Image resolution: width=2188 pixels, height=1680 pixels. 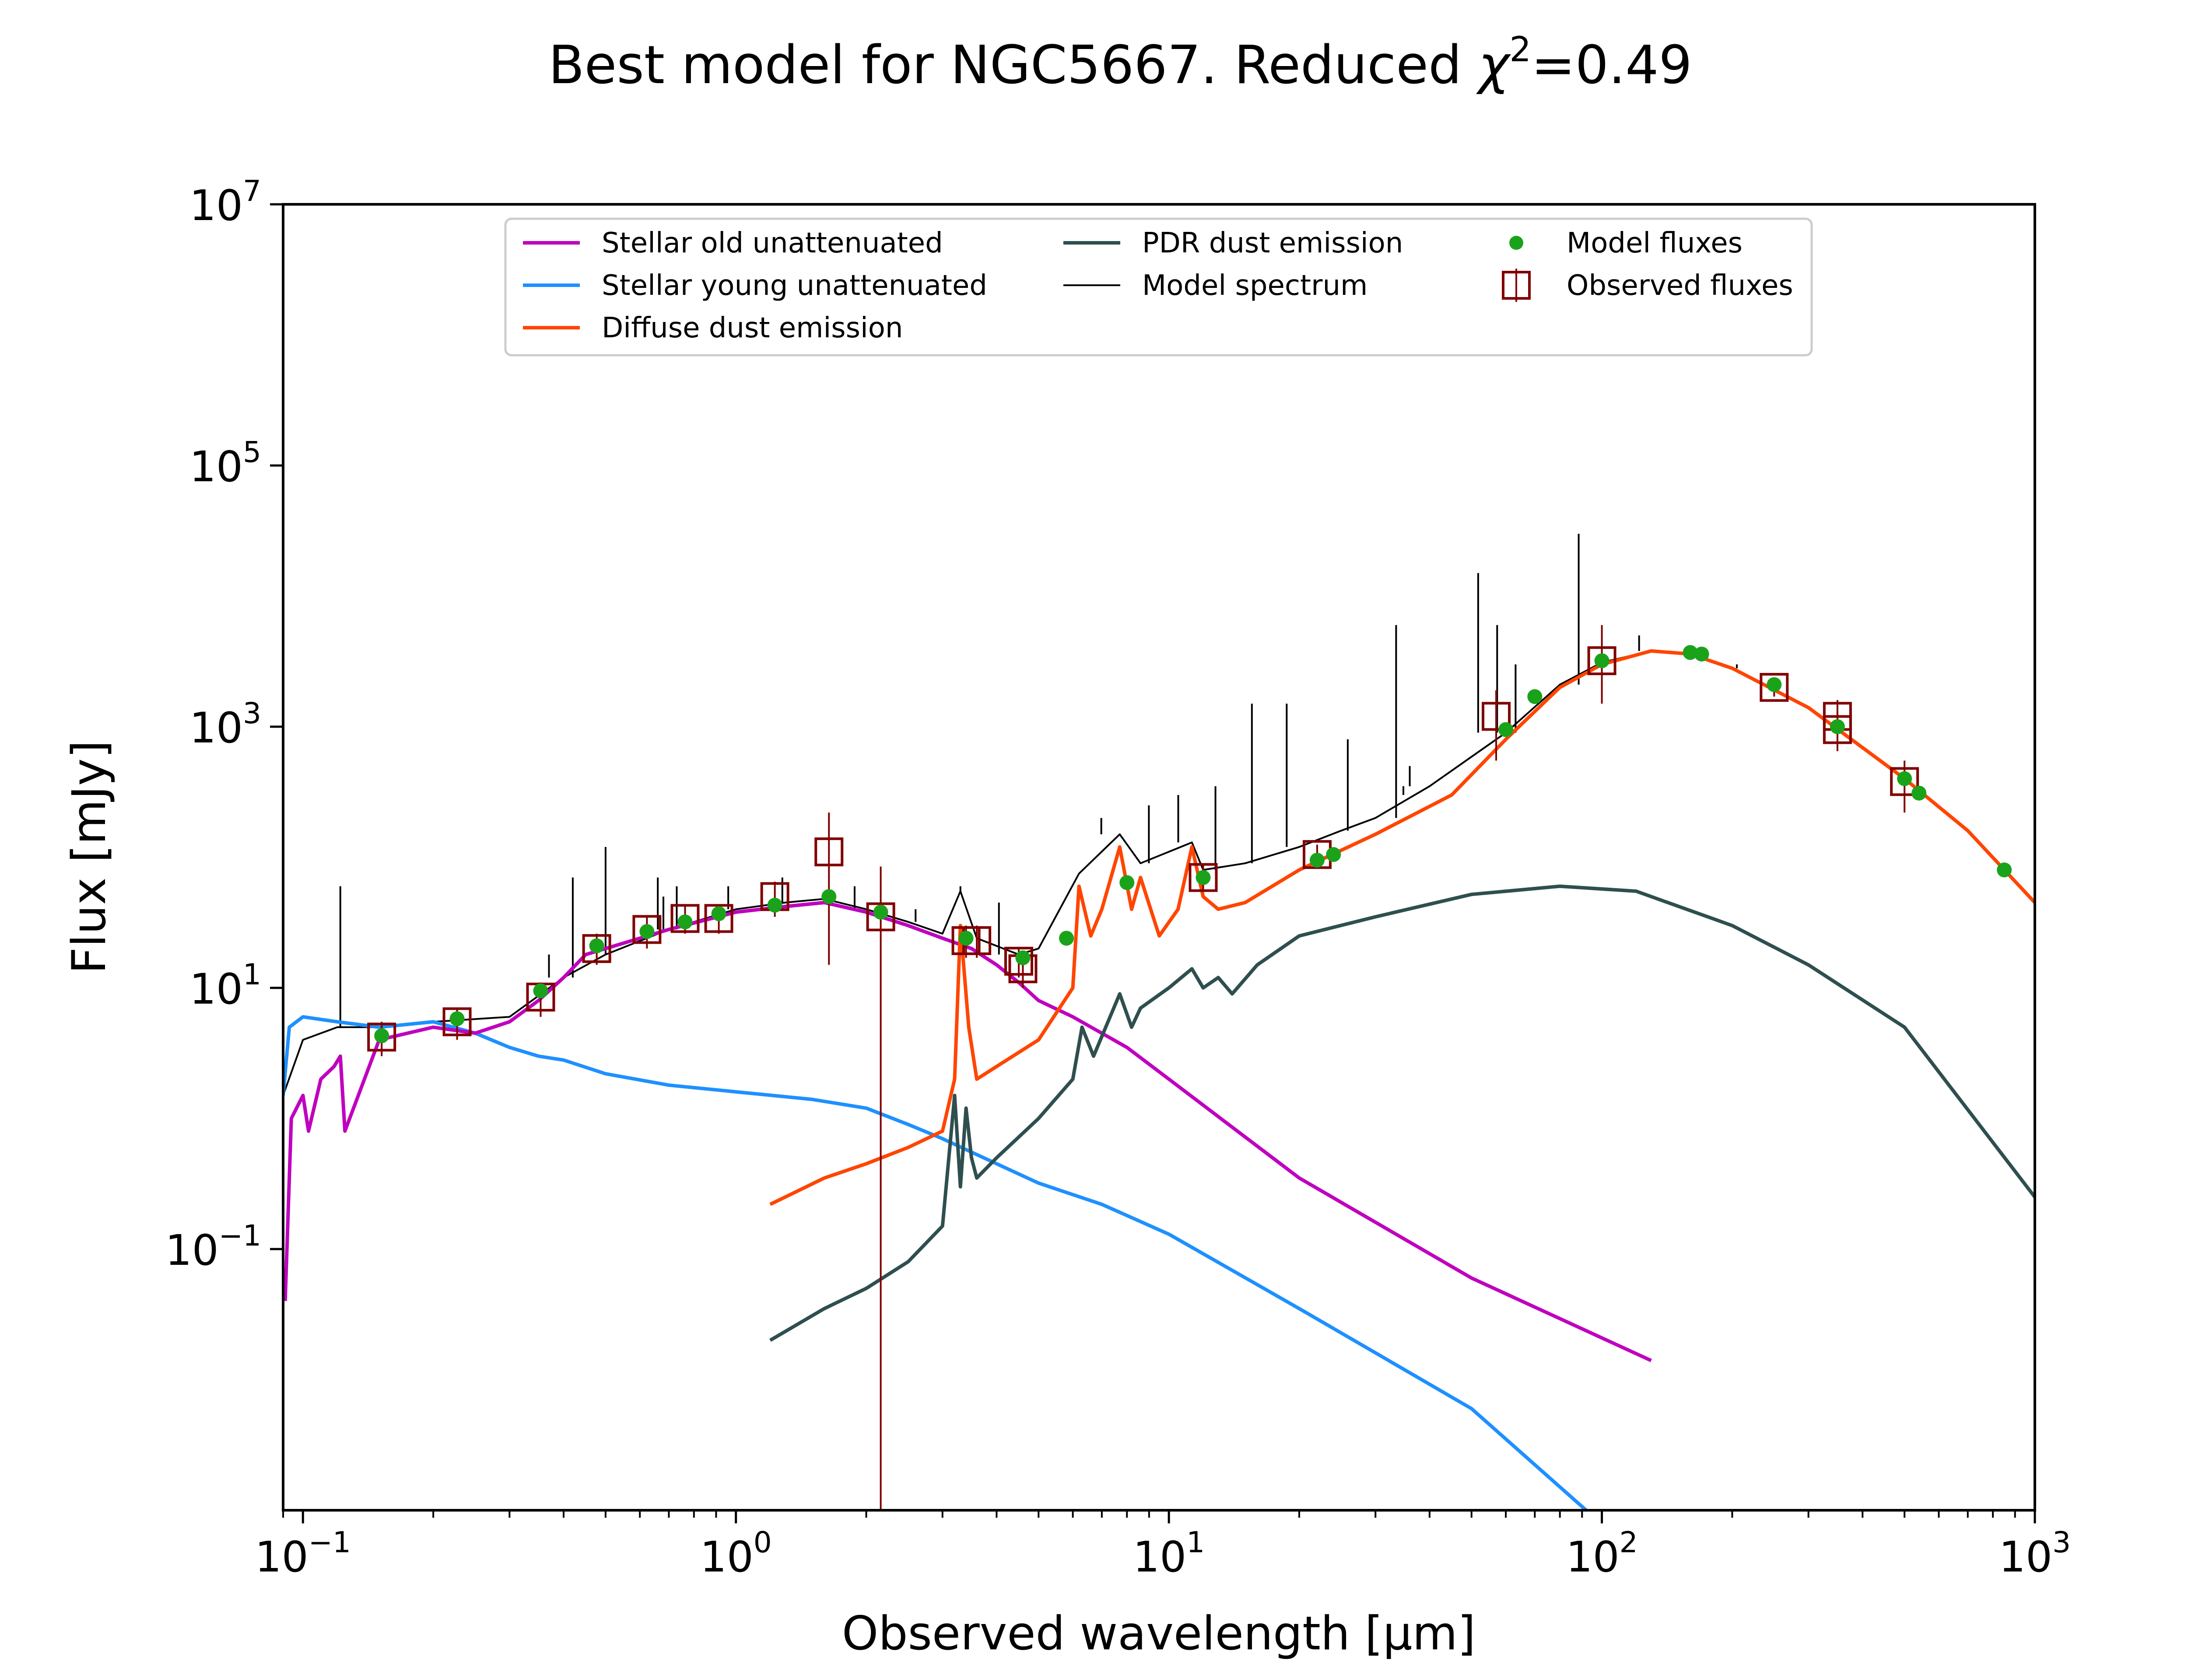 I want to click on legend-item-model-spectrum: Model spectrum, so click(x=1215, y=286).